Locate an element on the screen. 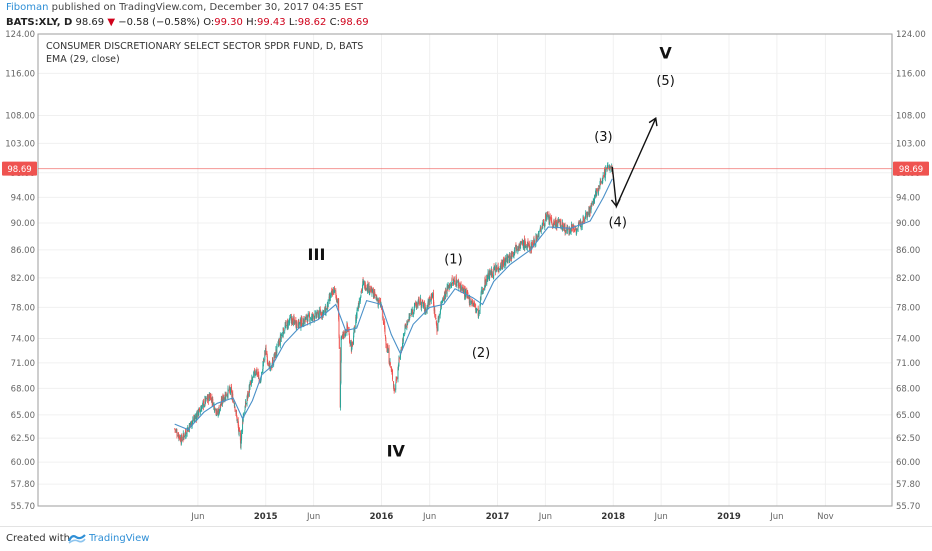  wave-label: V is located at coordinates (665, 52).